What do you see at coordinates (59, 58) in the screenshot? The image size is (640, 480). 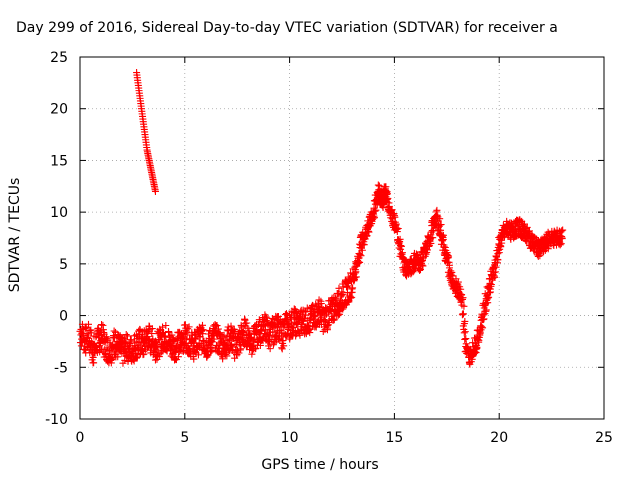 I see `y-tick-label: 25` at bounding box center [59, 58].